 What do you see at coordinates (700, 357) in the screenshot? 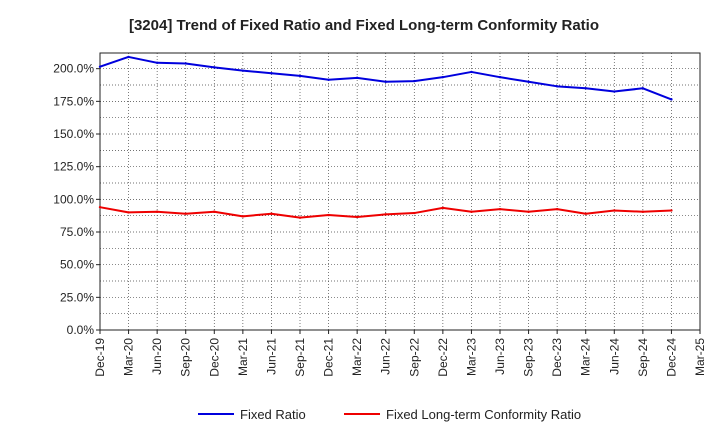
I see `x-tick-label: Mar-25` at bounding box center [700, 357].